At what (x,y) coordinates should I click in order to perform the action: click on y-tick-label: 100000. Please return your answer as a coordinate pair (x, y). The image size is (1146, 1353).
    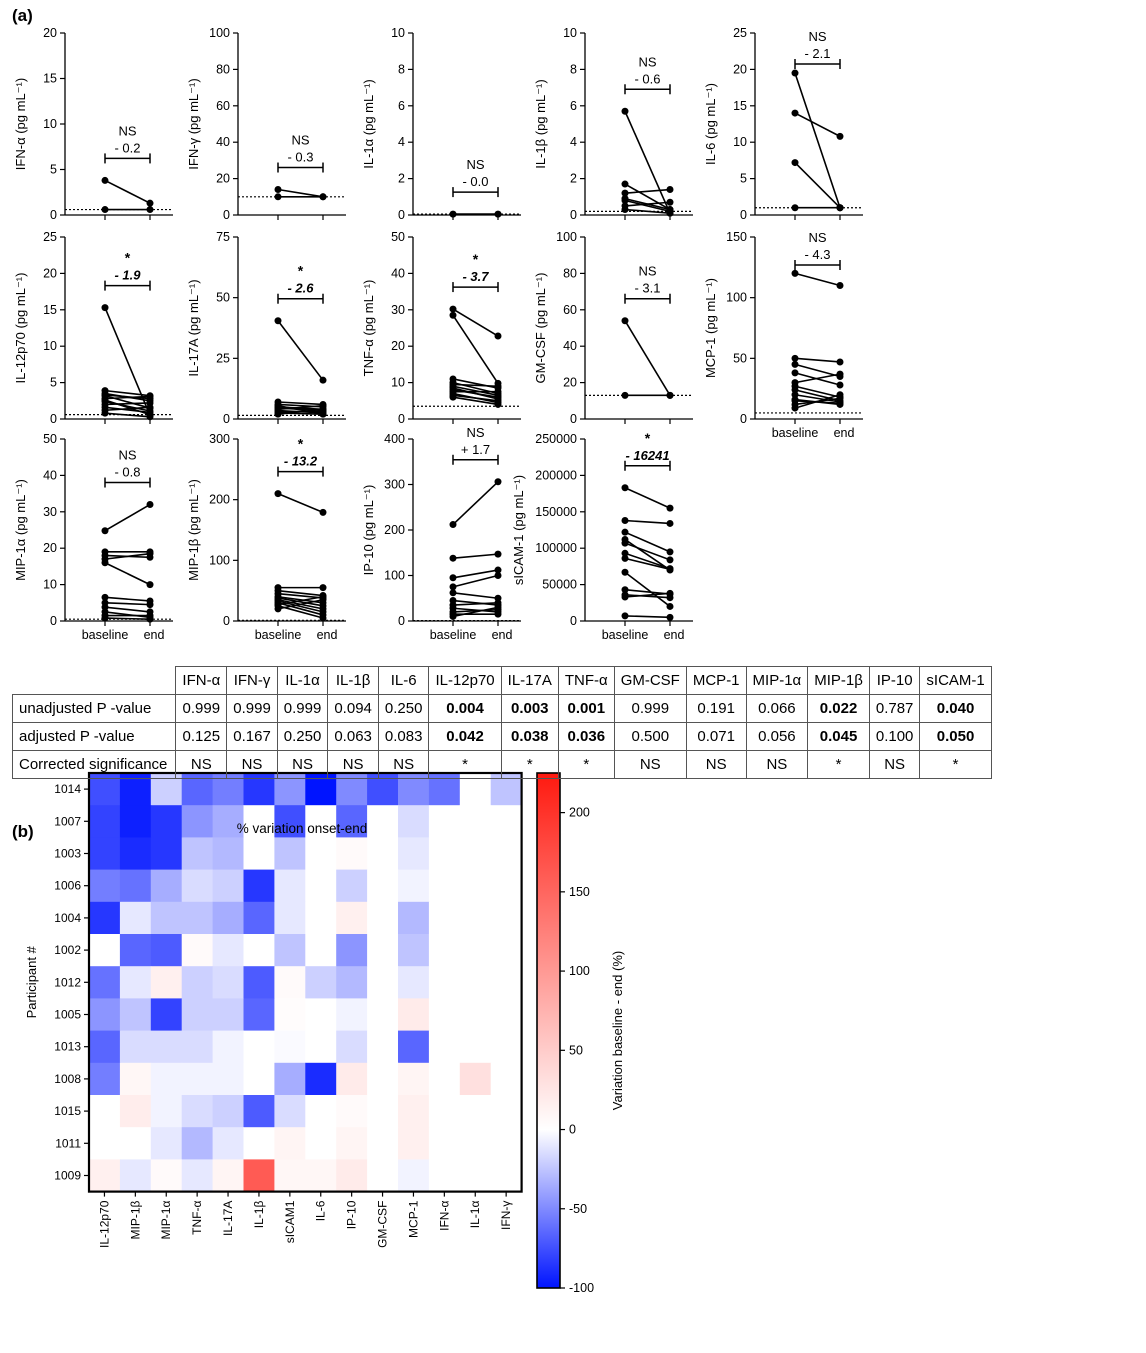
    Looking at the image, I should click on (556, 548).